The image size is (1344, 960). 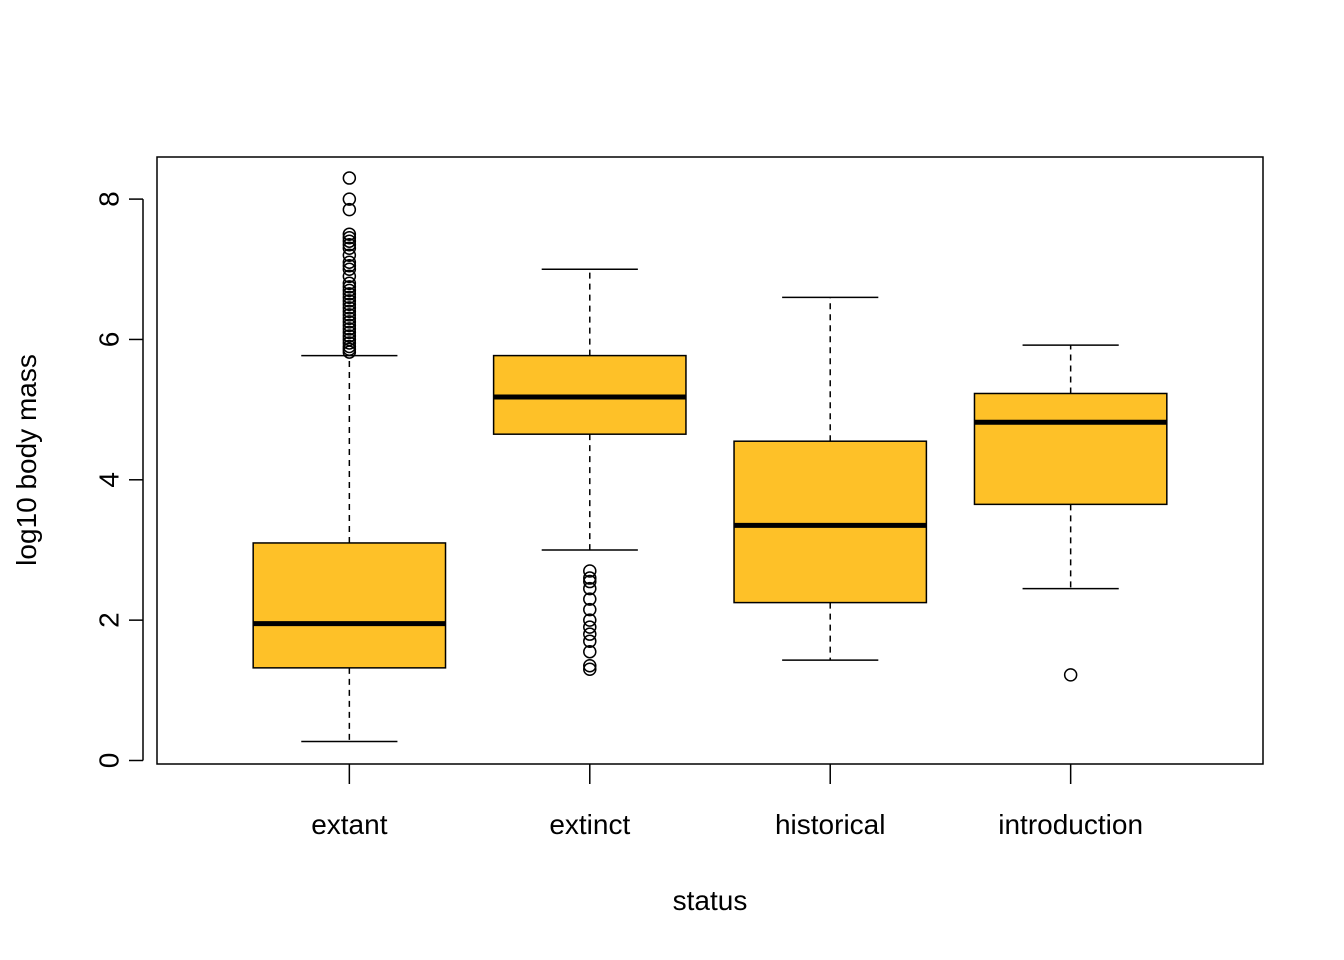 I want to click on box-group-extant, so click(x=349, y=457).